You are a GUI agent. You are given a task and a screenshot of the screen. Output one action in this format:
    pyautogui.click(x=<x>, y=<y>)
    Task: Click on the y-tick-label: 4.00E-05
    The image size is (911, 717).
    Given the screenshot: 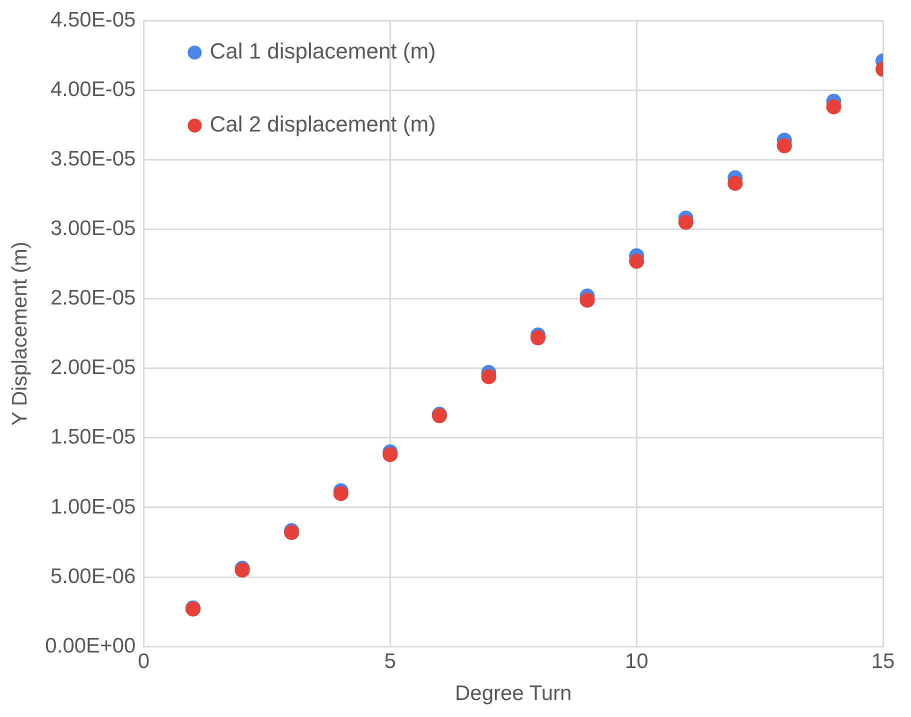 What is the action you would take?
    pyautogui.click(x=93, y=89)
    